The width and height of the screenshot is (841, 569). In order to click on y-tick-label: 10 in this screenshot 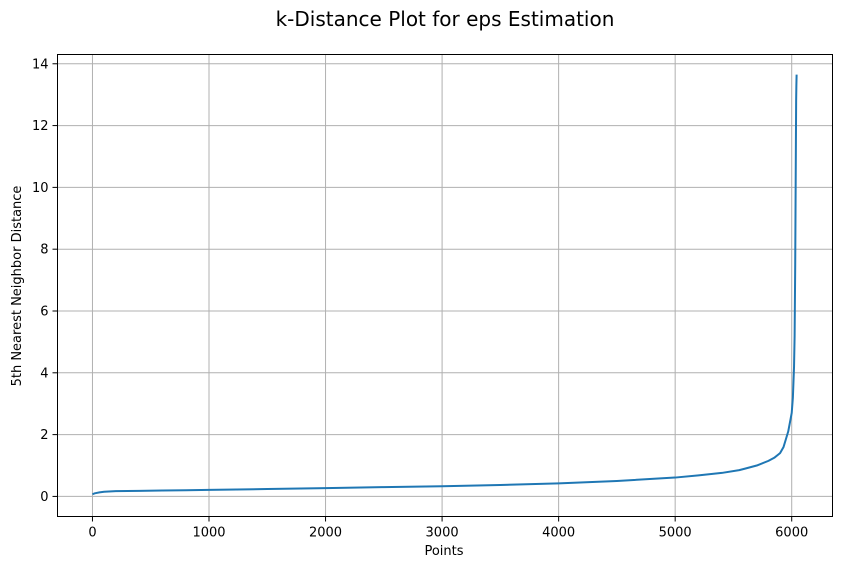, I will do `click(40, 188)`.